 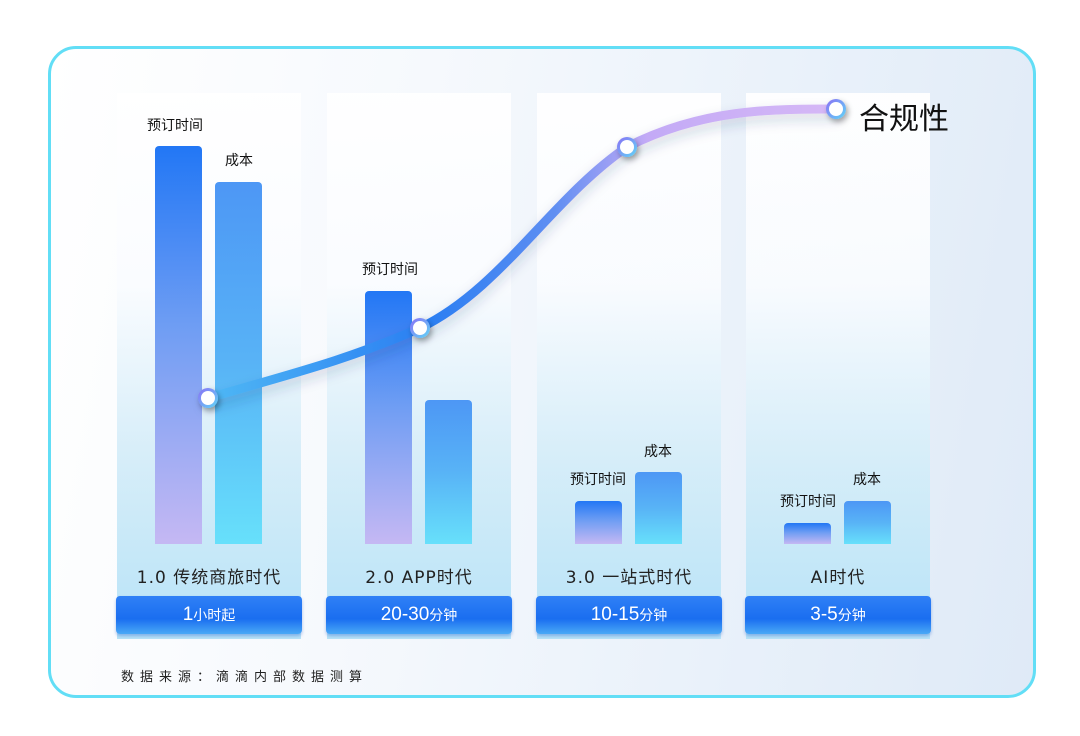 I want to click on era-label: 1.0 传统商旅时代, so click(x=209, y=578).